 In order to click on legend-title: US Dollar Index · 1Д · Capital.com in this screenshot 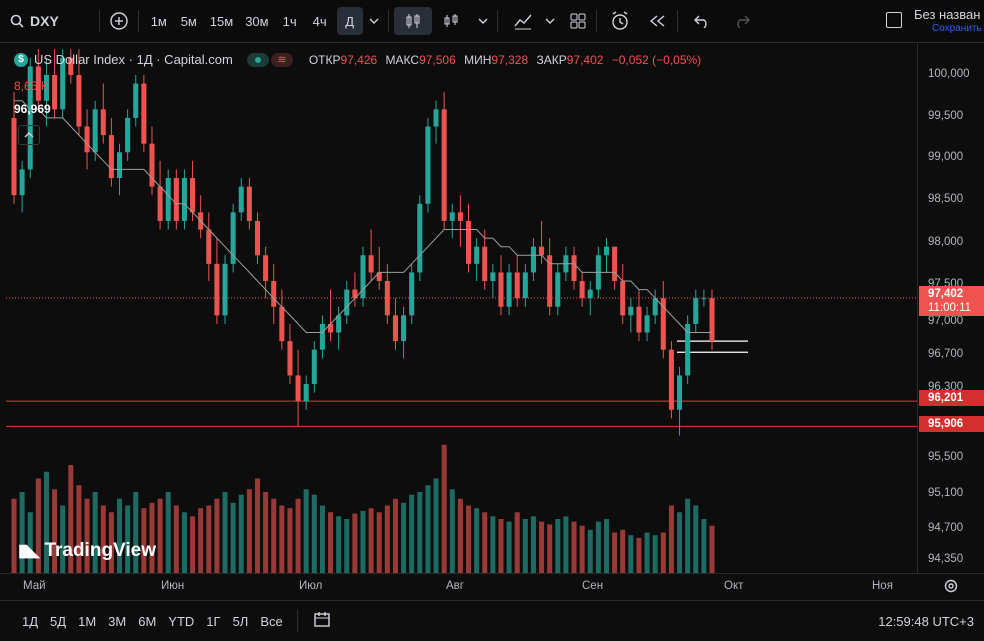, I will do `click(133, 59)`.